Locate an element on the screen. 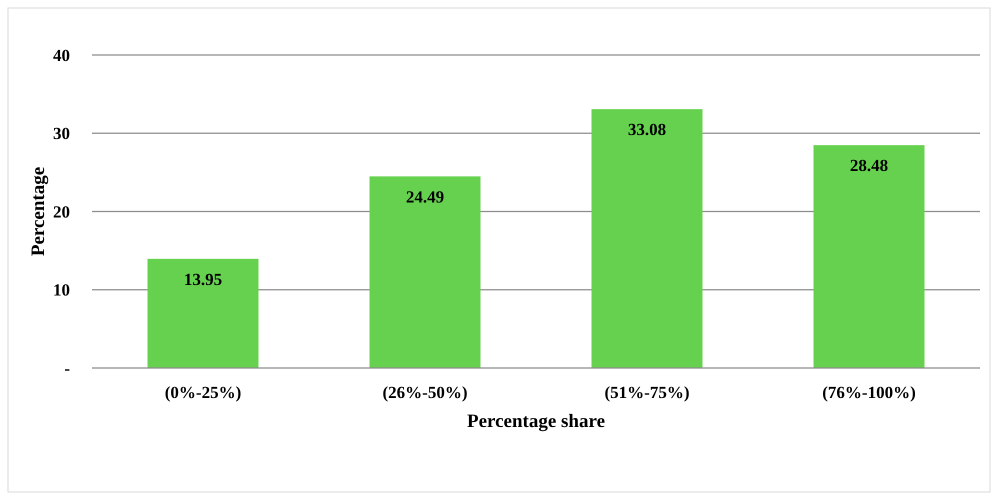 The width and height of the screenshot is (998, 500). x-tick-label: (76%-100%) is located at coordinates (869, 392).